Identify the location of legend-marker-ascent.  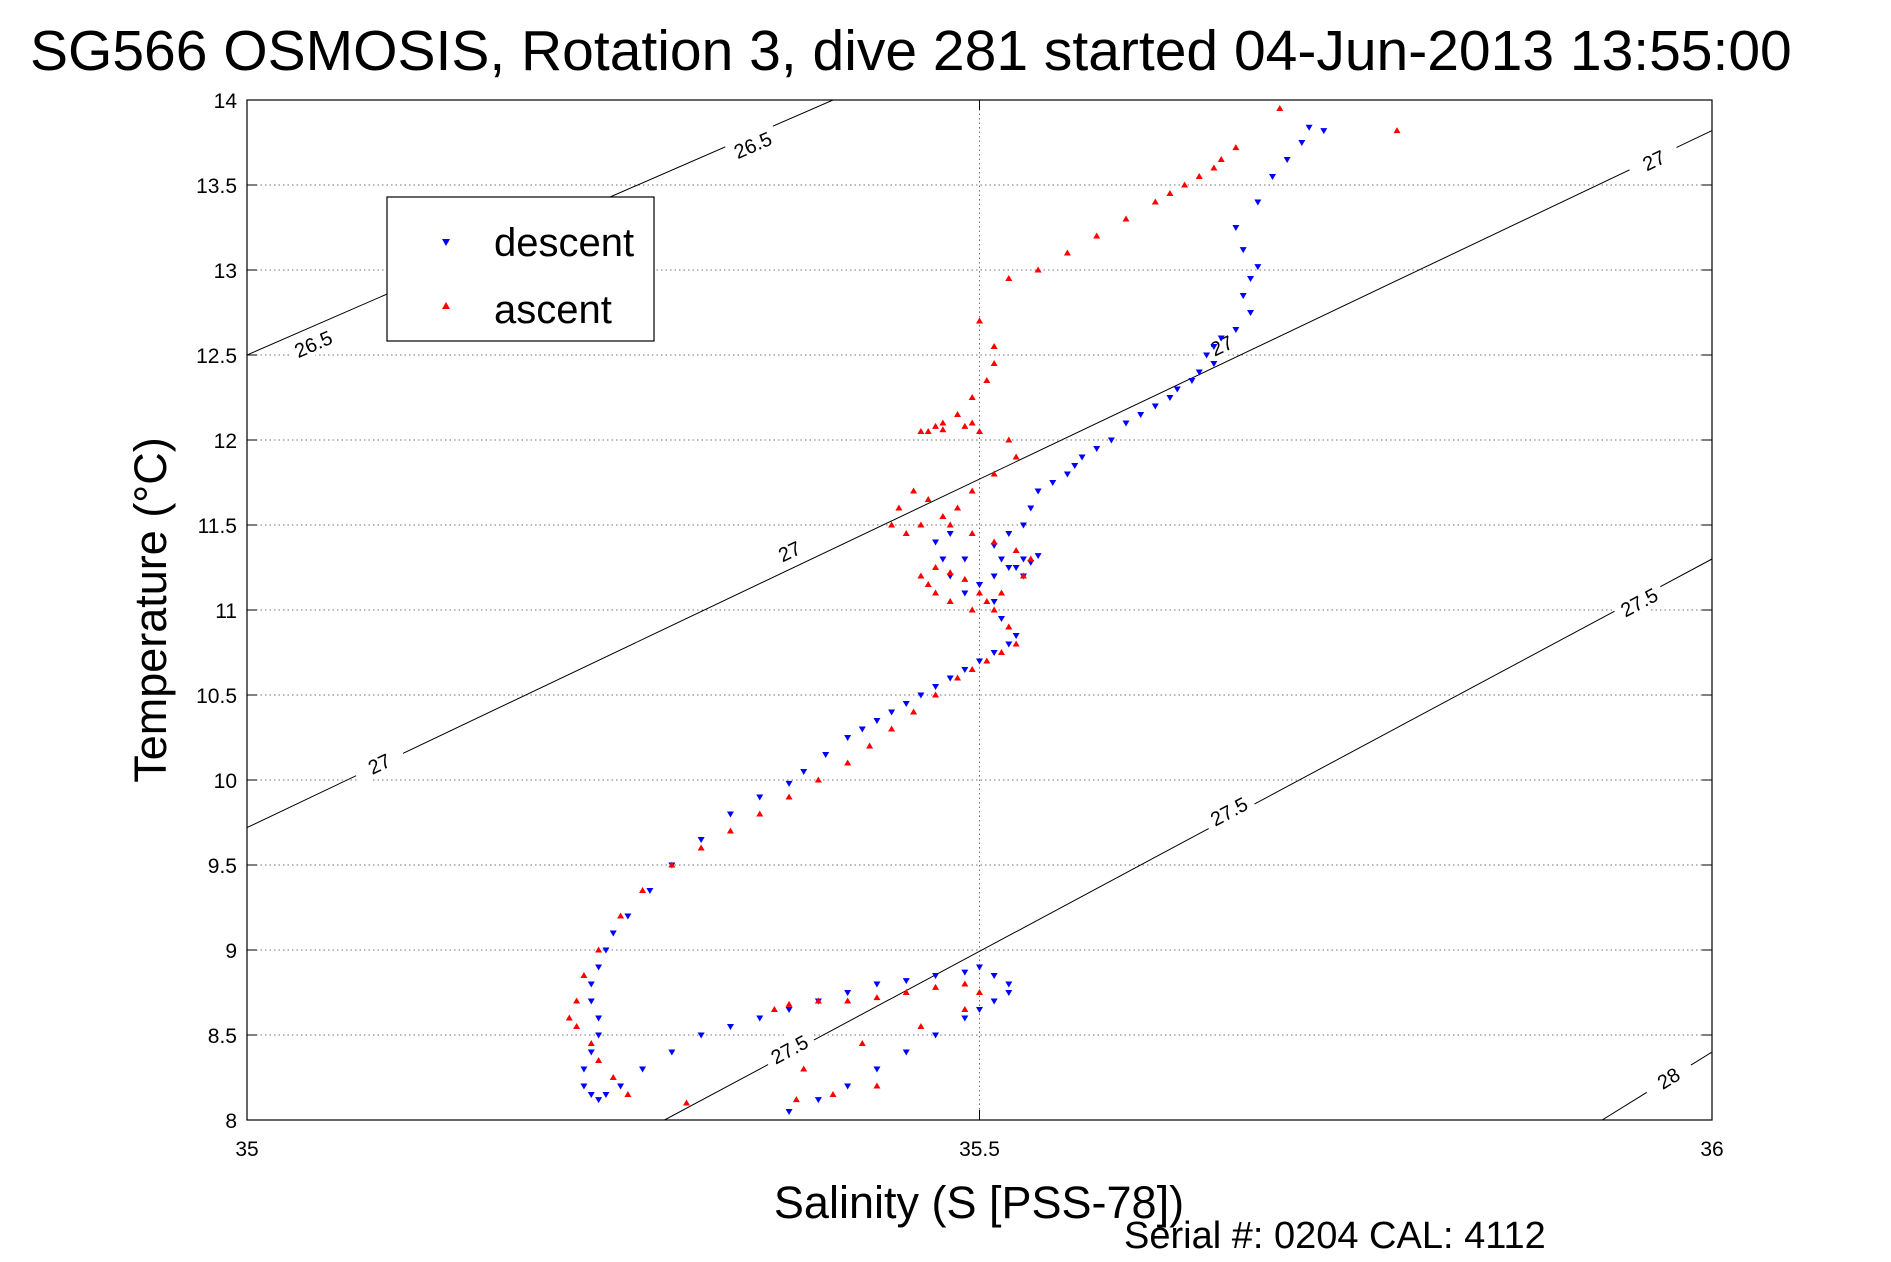
(446, 305).